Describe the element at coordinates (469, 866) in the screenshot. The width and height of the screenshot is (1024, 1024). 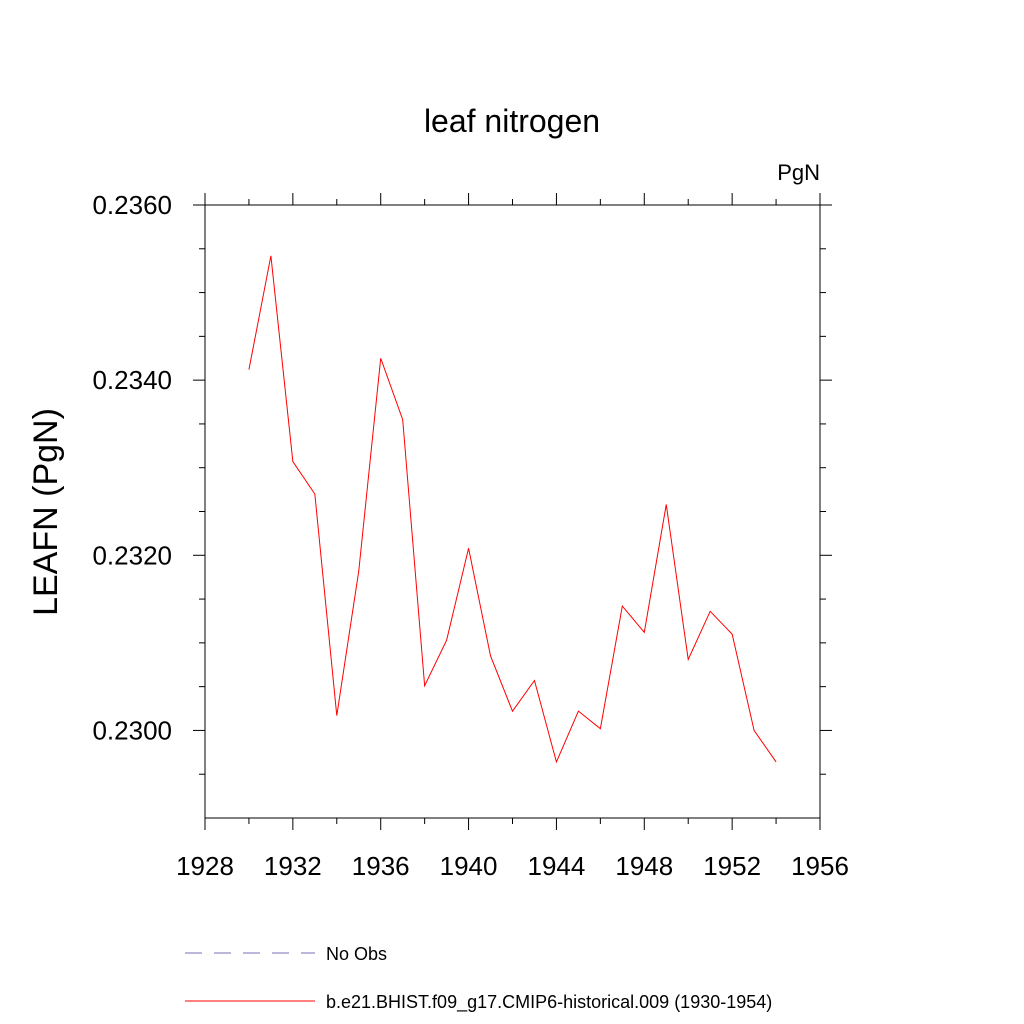
I see `x-tick-label: 1940` at that location.